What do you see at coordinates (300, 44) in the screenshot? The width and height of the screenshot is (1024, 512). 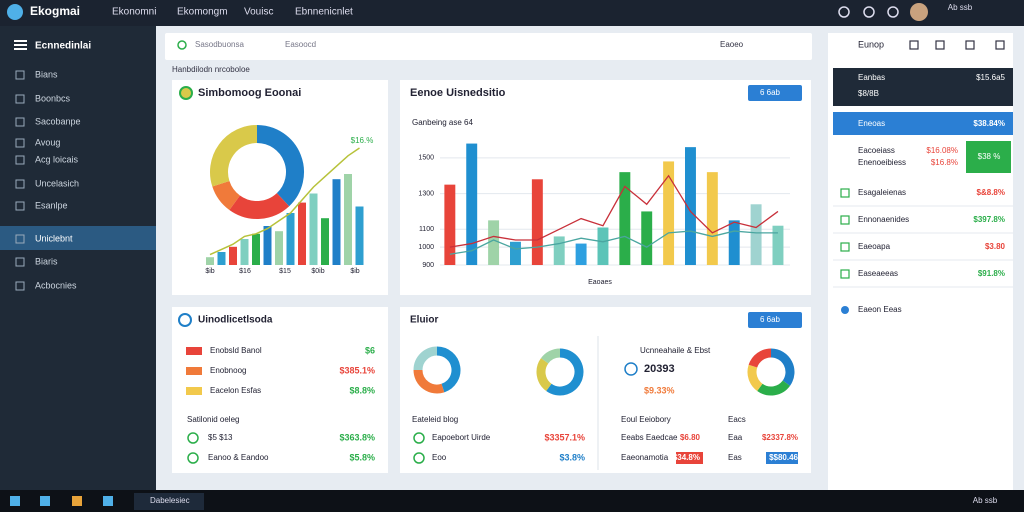 I see `filter: Easoocd` at bounding box center [300, 44].